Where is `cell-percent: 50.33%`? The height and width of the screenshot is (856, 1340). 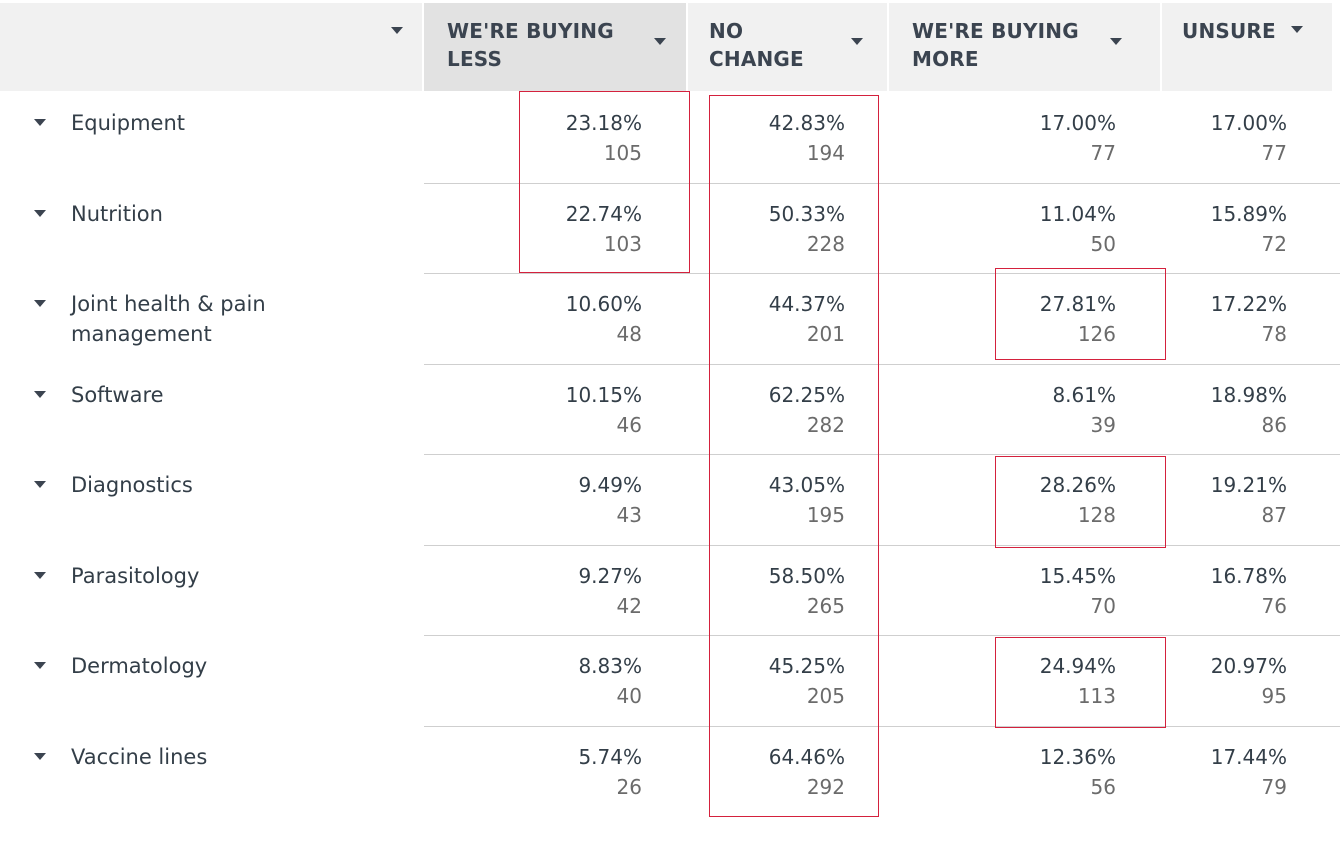 cell-percent: 50.33% is located at coordinates (806, 213).